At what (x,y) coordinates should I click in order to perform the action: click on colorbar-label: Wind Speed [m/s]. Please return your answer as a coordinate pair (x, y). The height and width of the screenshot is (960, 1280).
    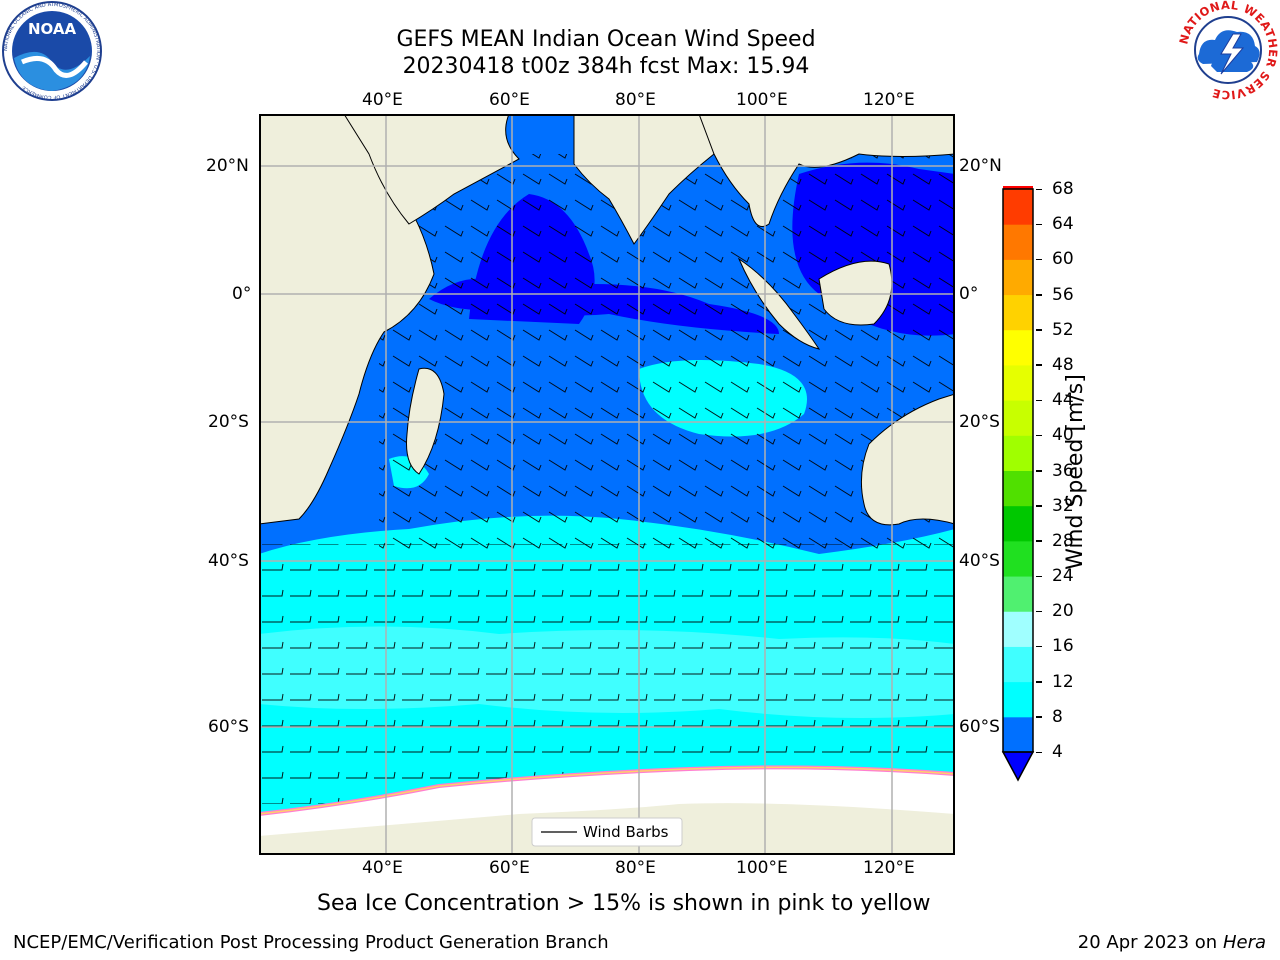
    Looking at the image, I should click on (1075, 472).